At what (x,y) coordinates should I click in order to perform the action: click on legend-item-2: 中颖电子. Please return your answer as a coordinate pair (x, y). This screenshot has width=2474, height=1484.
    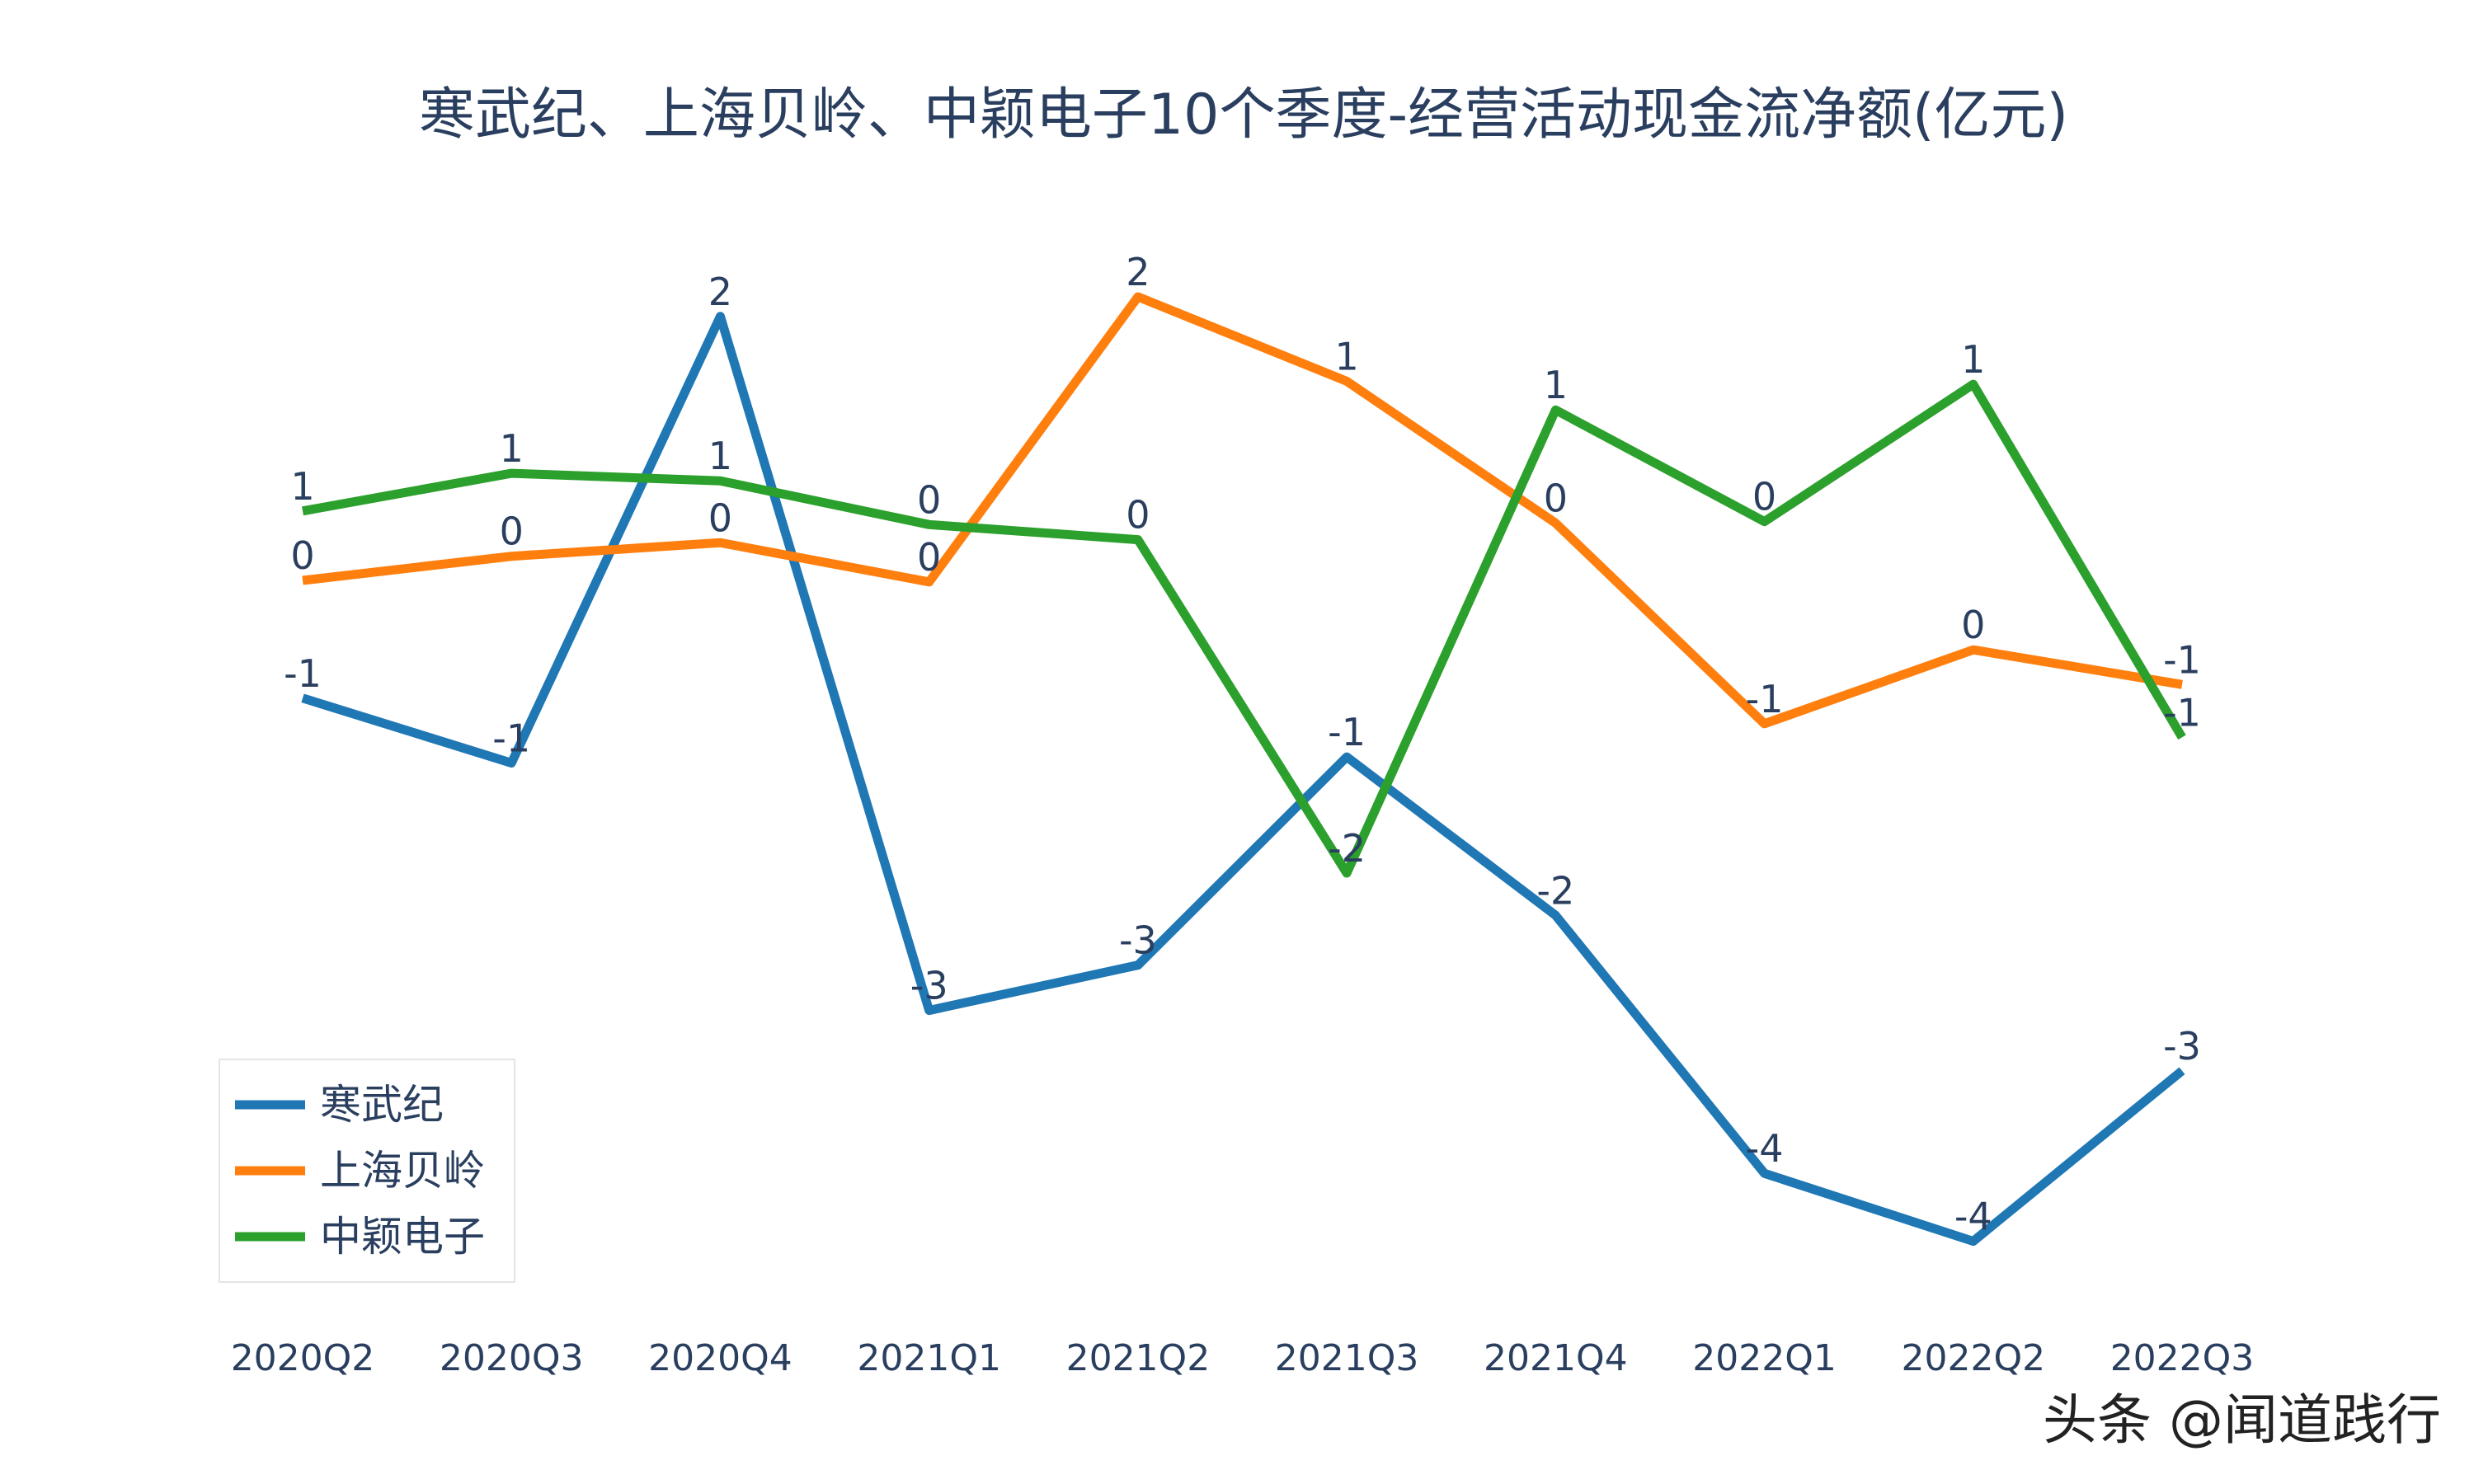
    Looking at the image, I should click on (360, 1237).